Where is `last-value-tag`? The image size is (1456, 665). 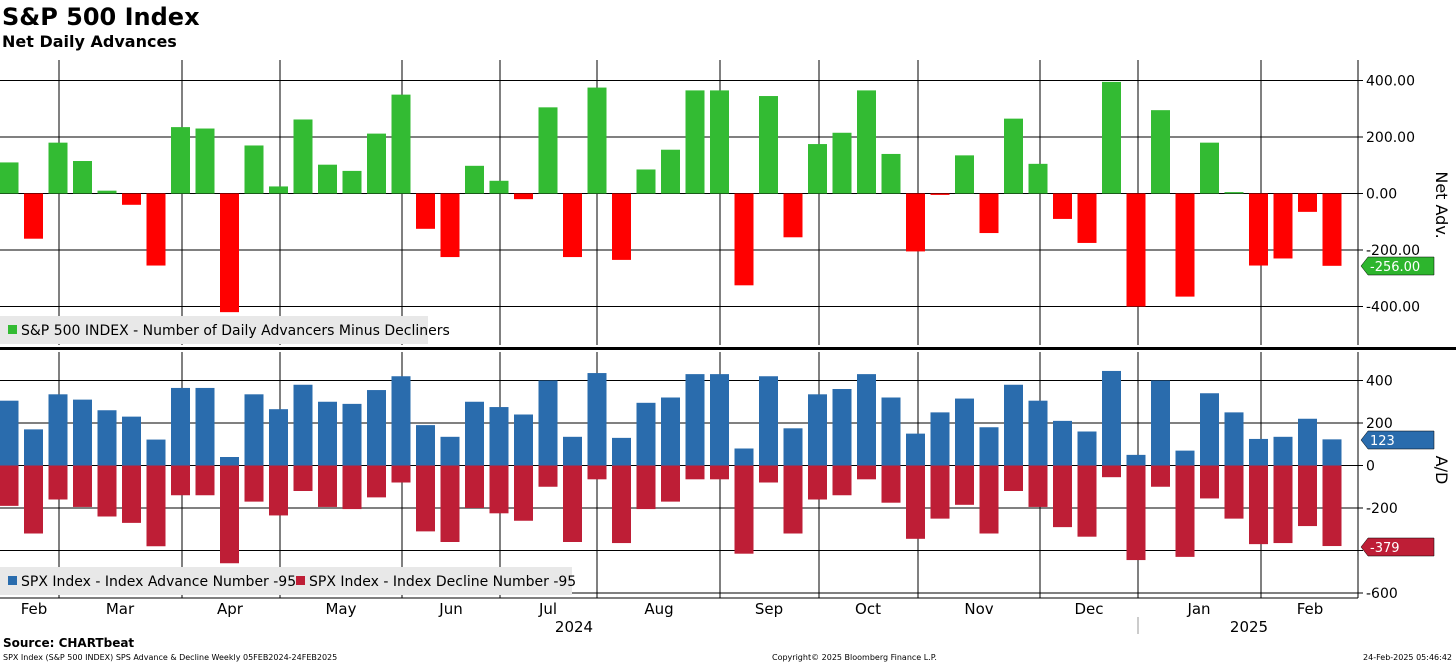 last-value-tag is located at coordinates (1397, 266).